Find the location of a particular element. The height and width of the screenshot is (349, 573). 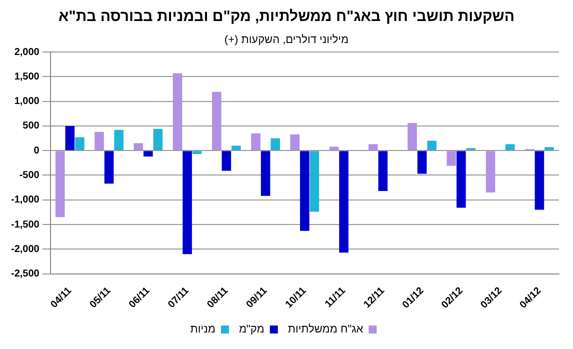

y-tick-label: 500 is located at coordinates (31, 126).